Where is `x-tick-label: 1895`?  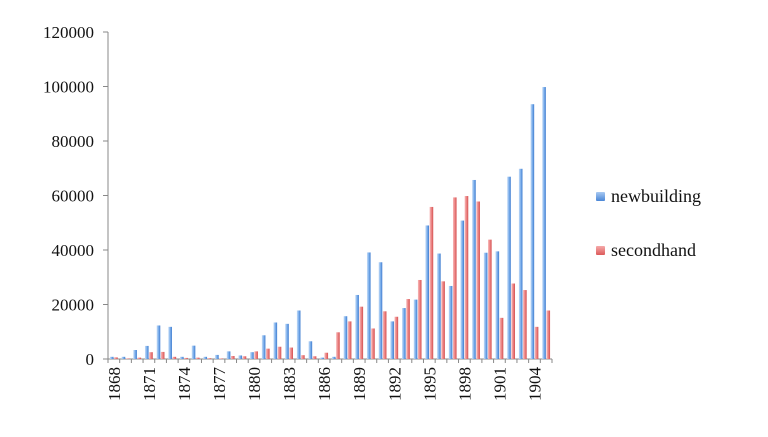 x-tick-label: 1895 is located at coordinates (429, 384).